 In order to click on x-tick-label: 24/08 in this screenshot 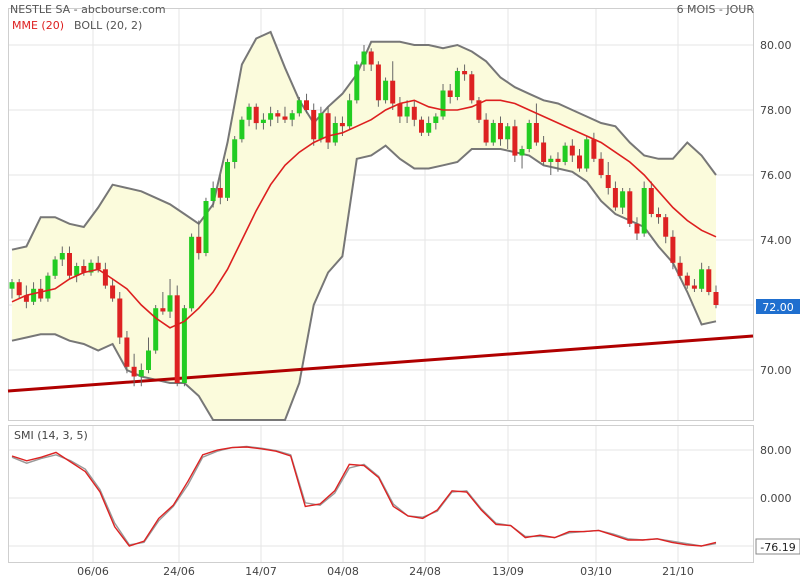, I will do `click(425, 571)`.